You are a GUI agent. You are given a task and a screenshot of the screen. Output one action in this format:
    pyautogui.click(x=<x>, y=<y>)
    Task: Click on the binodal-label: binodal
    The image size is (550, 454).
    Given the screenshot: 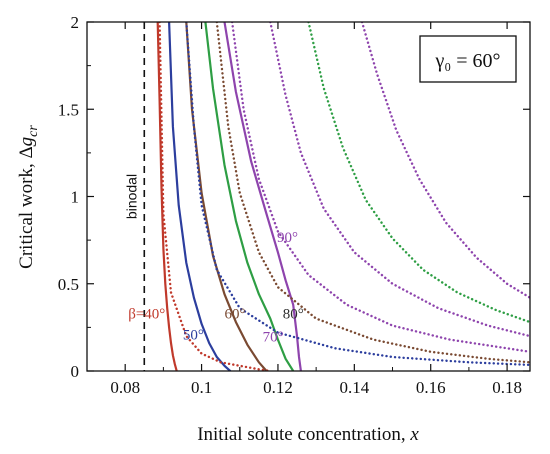 What is the action you would take?
    pyautogui.click(x=131, y=196)
    